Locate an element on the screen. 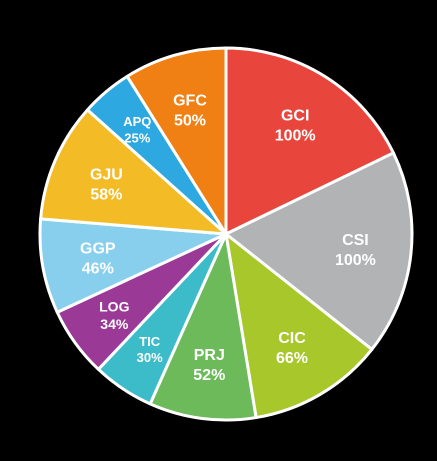 The image size is (437, 461). slice-value-cic: 66% is located at coordinates (292, 358).